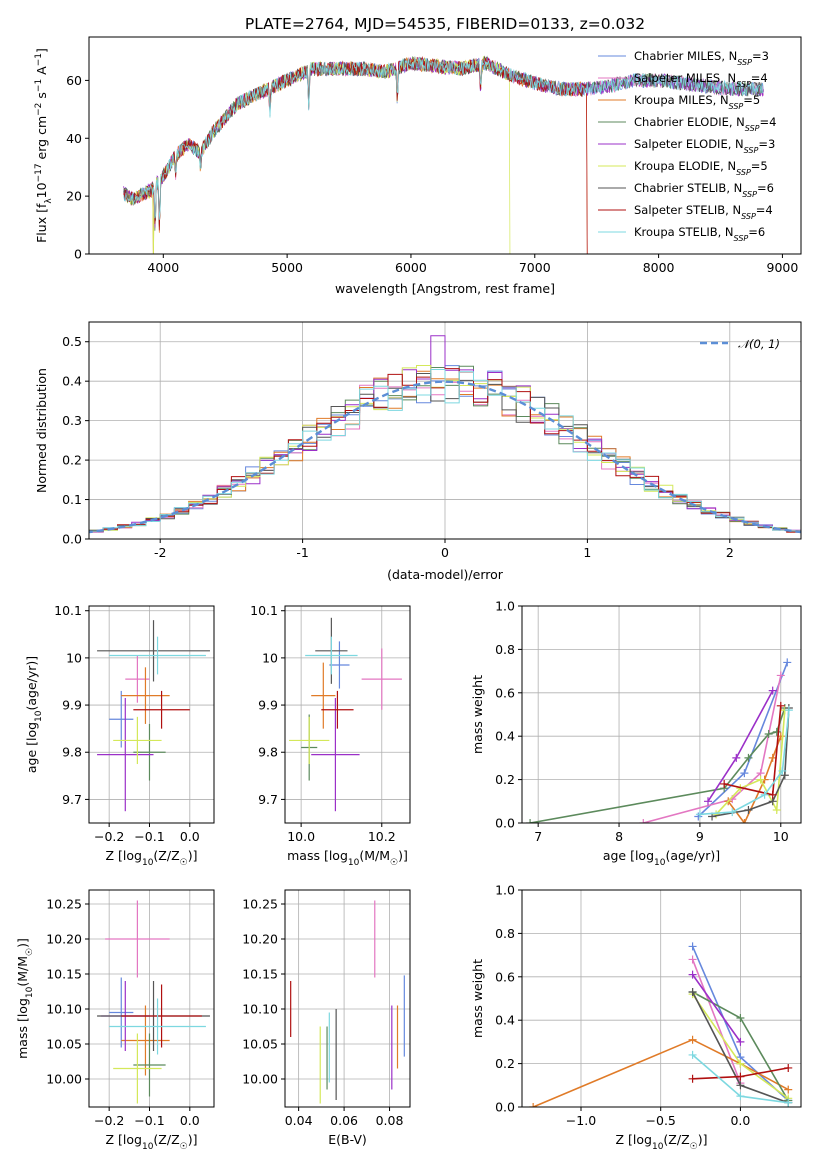 The image size is (819, 1170). Describe the element at coordinates (34, 714) in the screenshot. I see `y-axis-label: age [log10(age/yr)]` at that location.